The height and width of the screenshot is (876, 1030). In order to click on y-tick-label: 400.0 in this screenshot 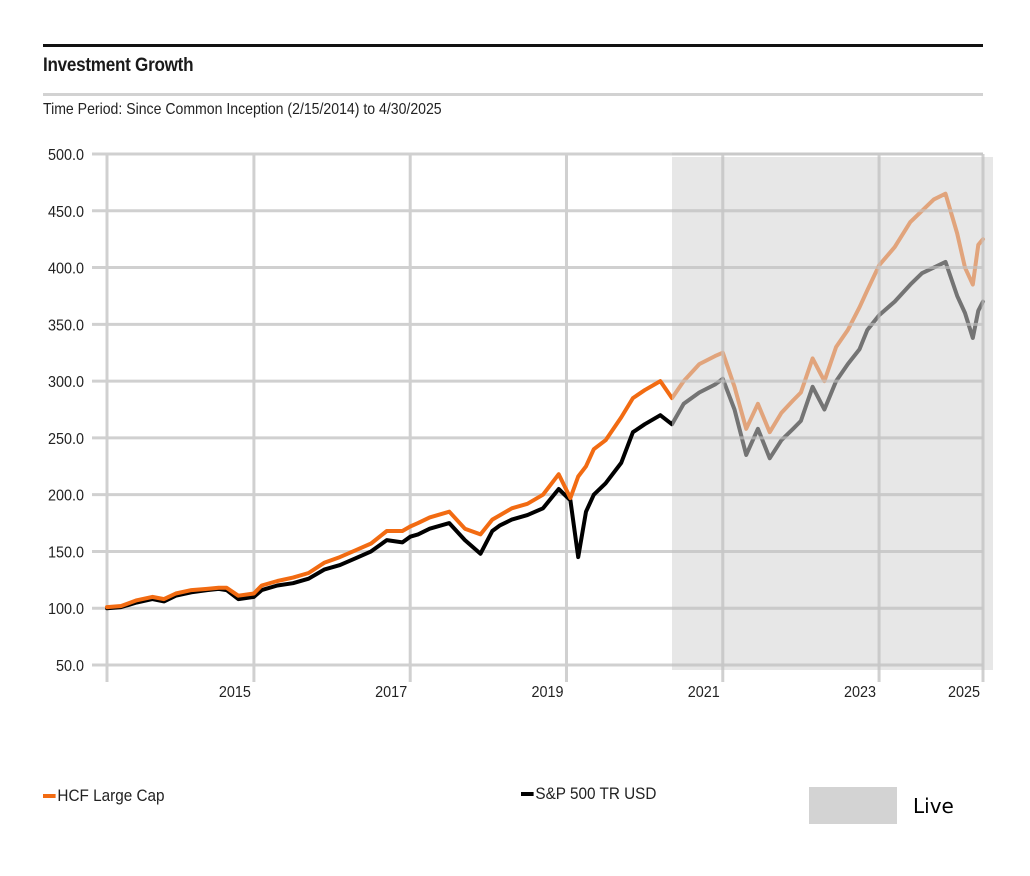, I will do `click(66, 269)`.